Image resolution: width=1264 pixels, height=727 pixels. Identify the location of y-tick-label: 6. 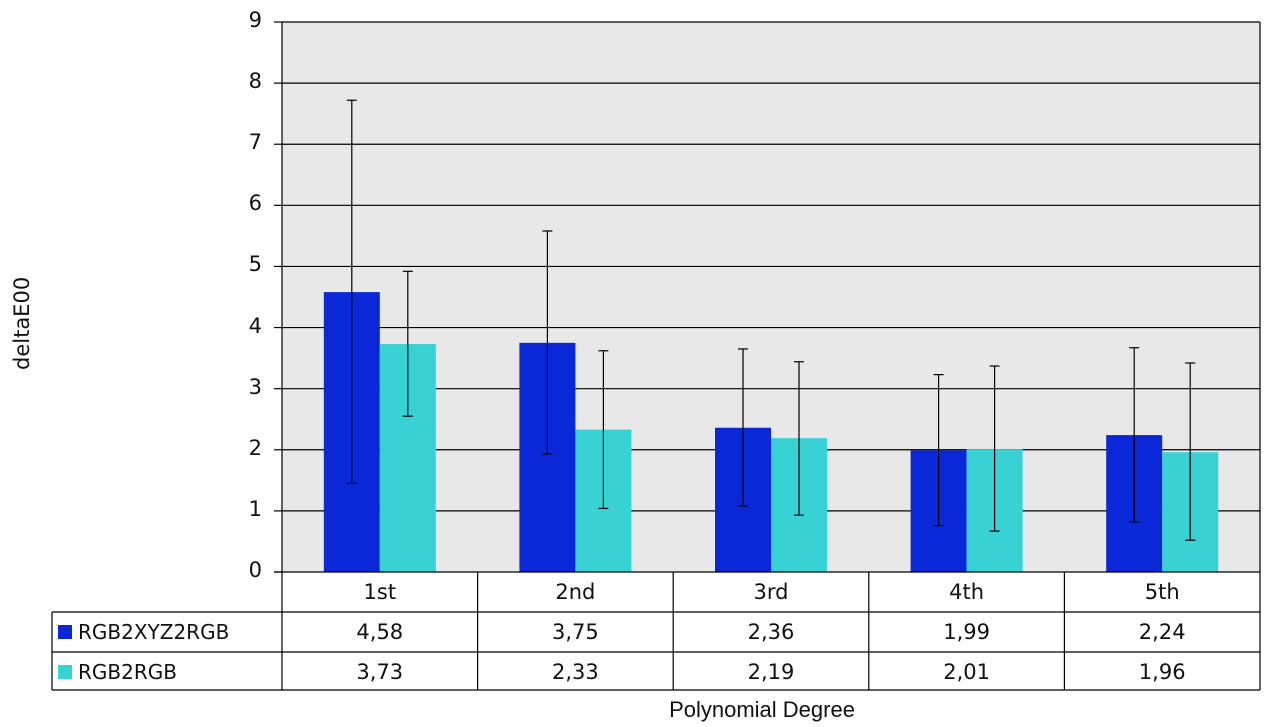
(255, 203).